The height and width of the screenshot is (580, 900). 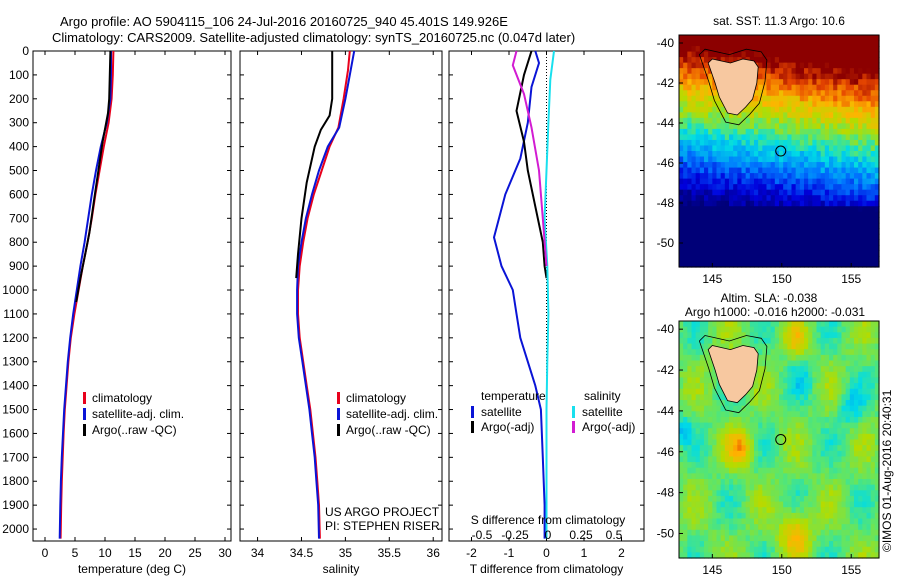 What do you see at coordinates (546, 553) in the screenshot?
I see `difference-xtick-label: 0` at bounding box center [546, 553].